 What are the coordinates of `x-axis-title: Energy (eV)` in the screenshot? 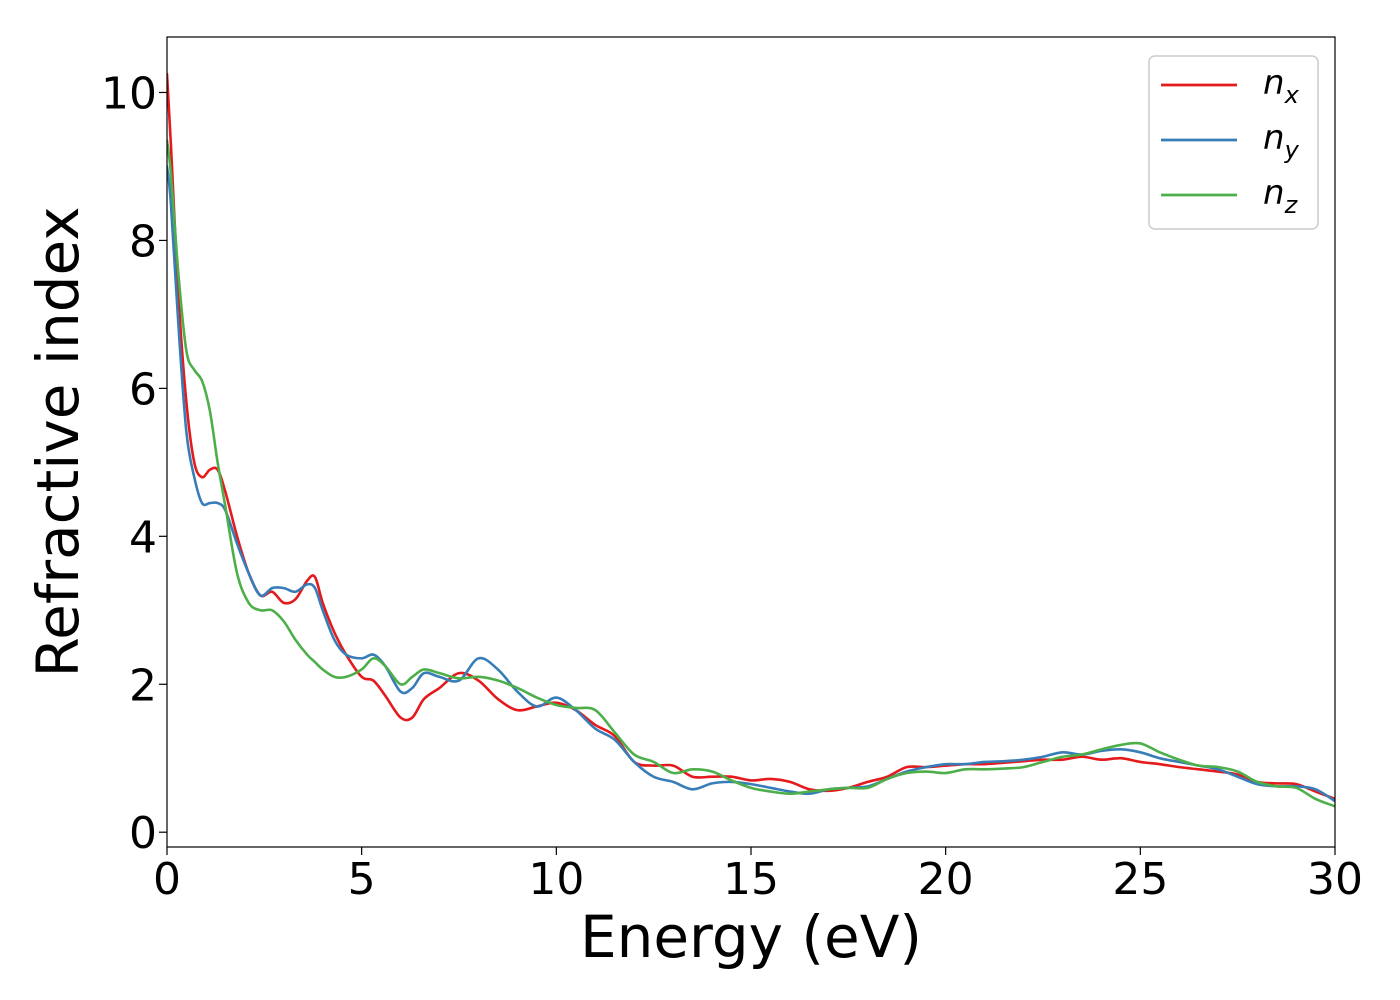 It's located at (751, 937).